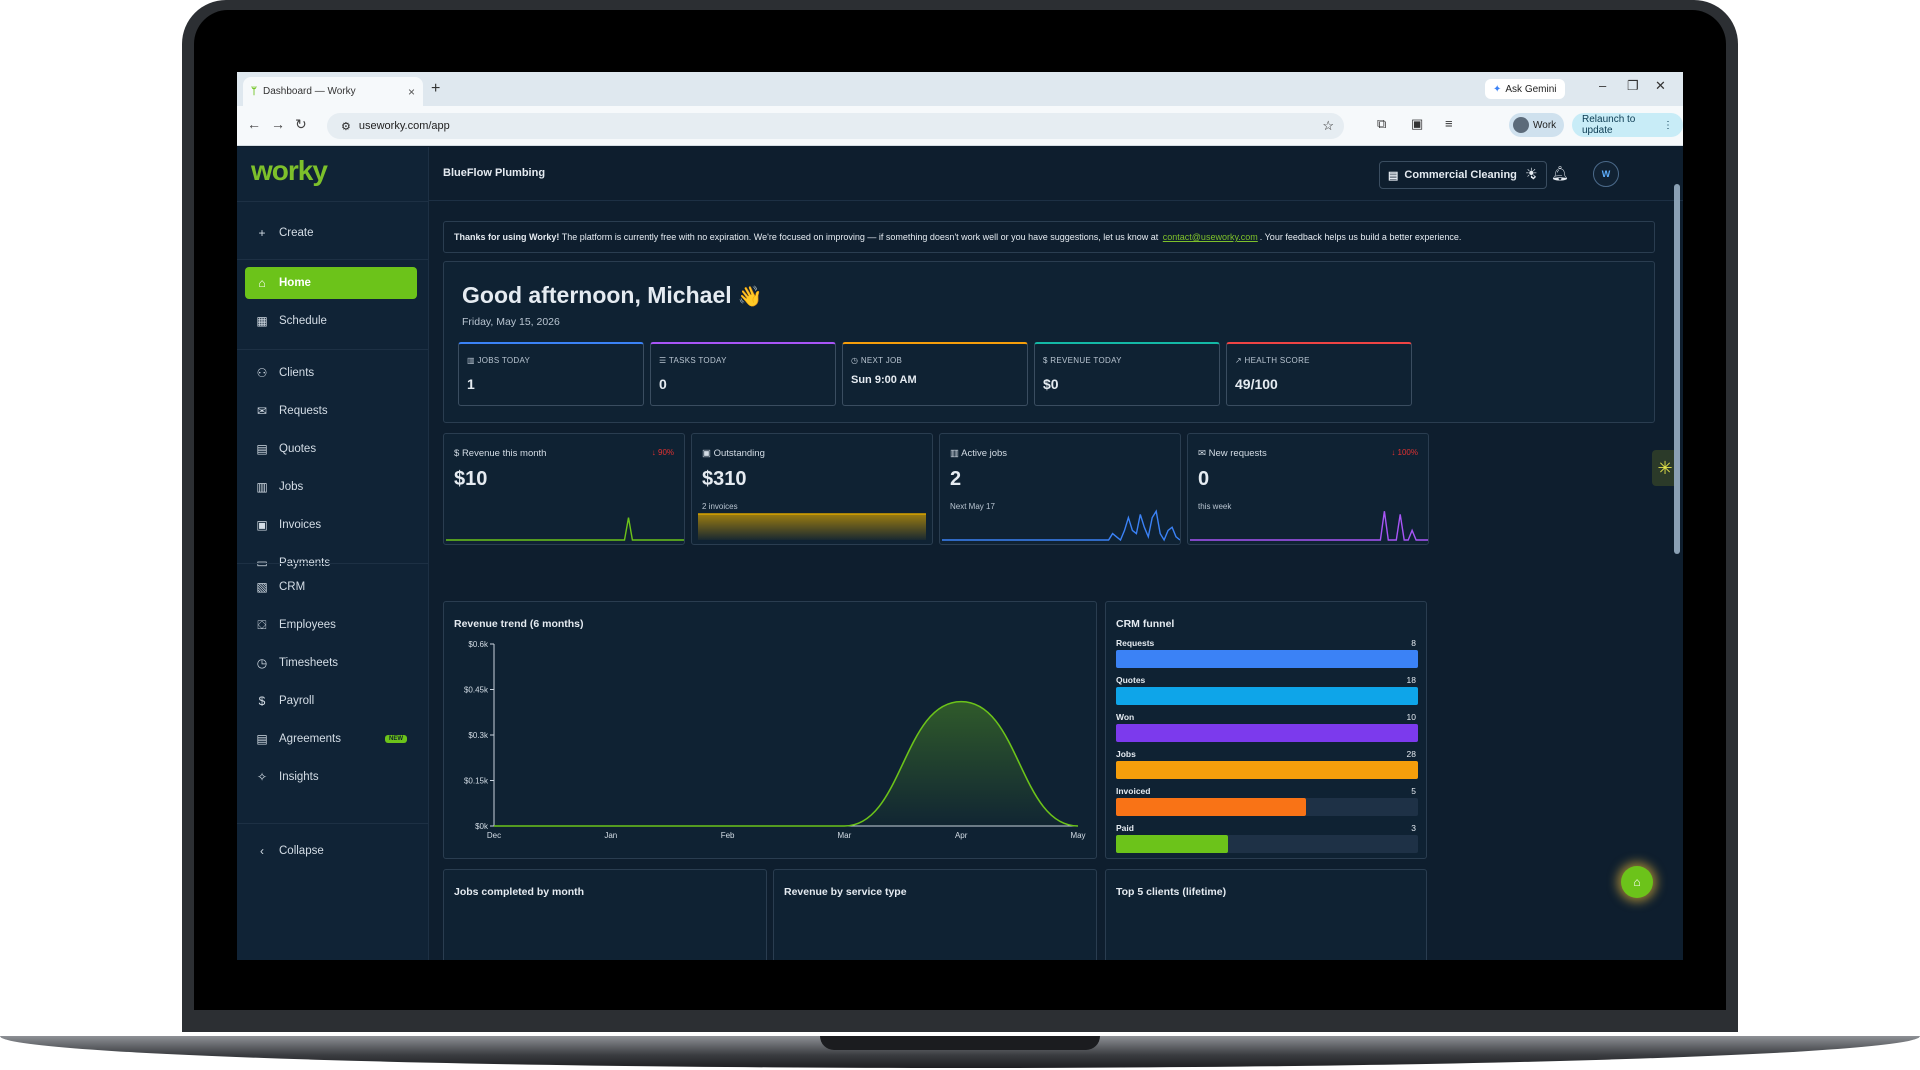 The image size is (1920, 1070). I want to click on reading-list-icon: ≡, so click(1449, 123).